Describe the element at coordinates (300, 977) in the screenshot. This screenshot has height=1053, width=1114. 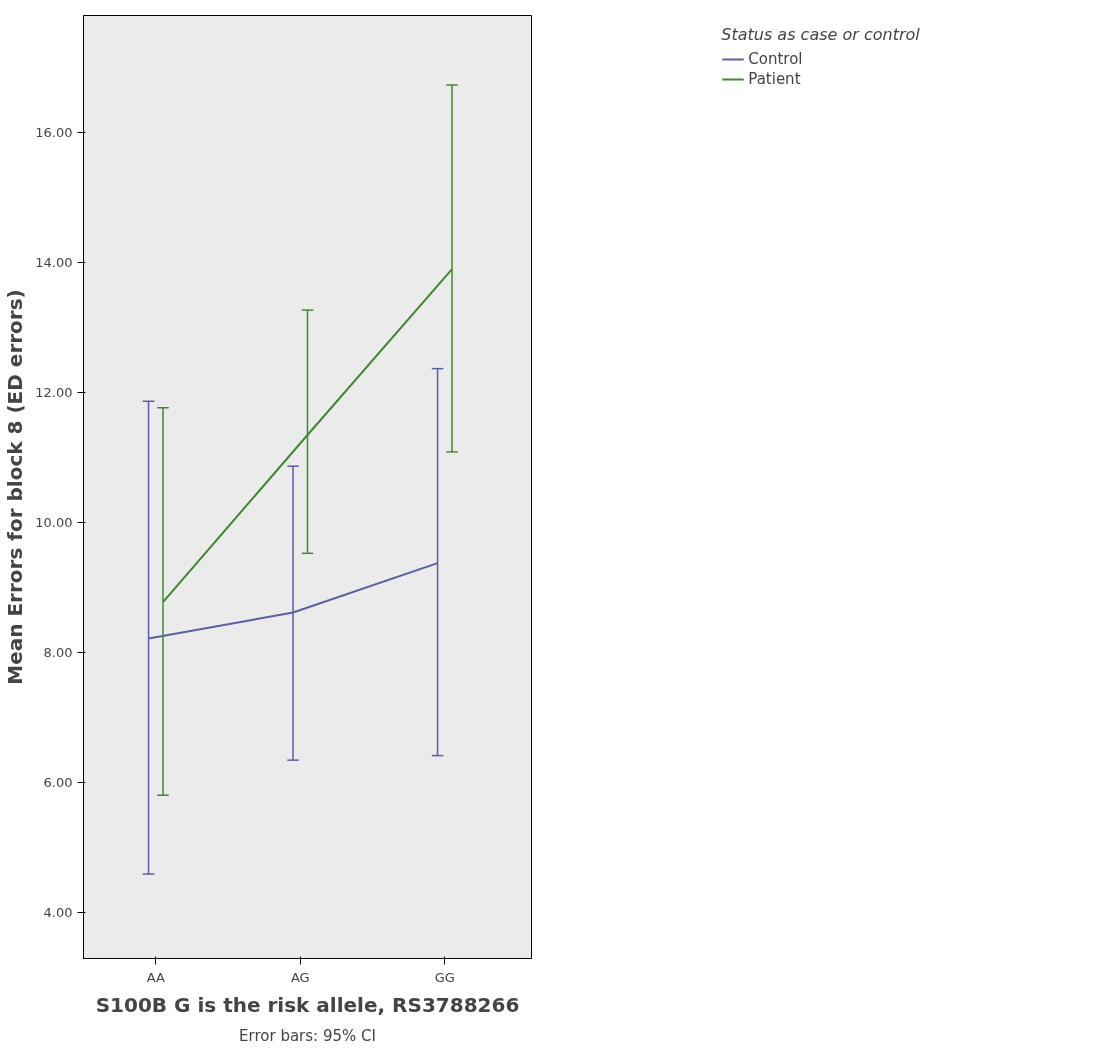
I see `x-tick-label: AG` at that location.